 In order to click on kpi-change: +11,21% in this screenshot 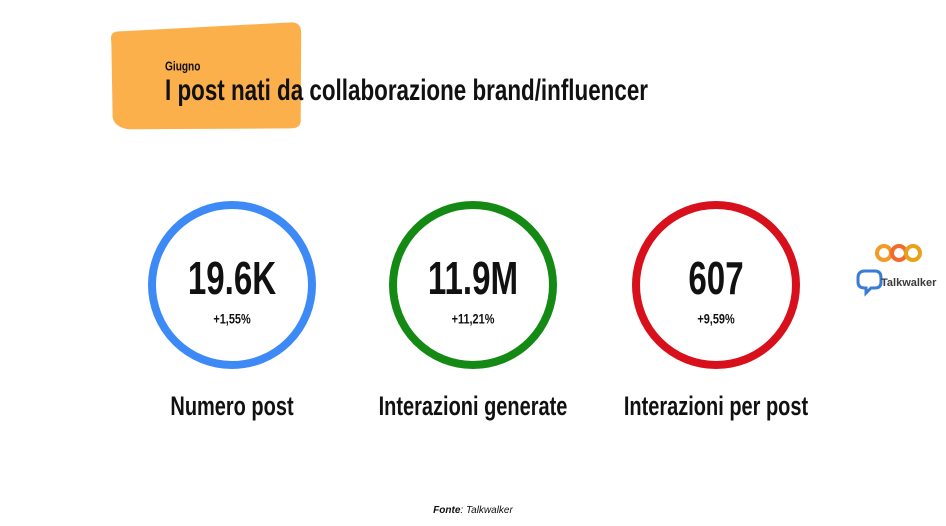, I will do `click(473, 319)`.